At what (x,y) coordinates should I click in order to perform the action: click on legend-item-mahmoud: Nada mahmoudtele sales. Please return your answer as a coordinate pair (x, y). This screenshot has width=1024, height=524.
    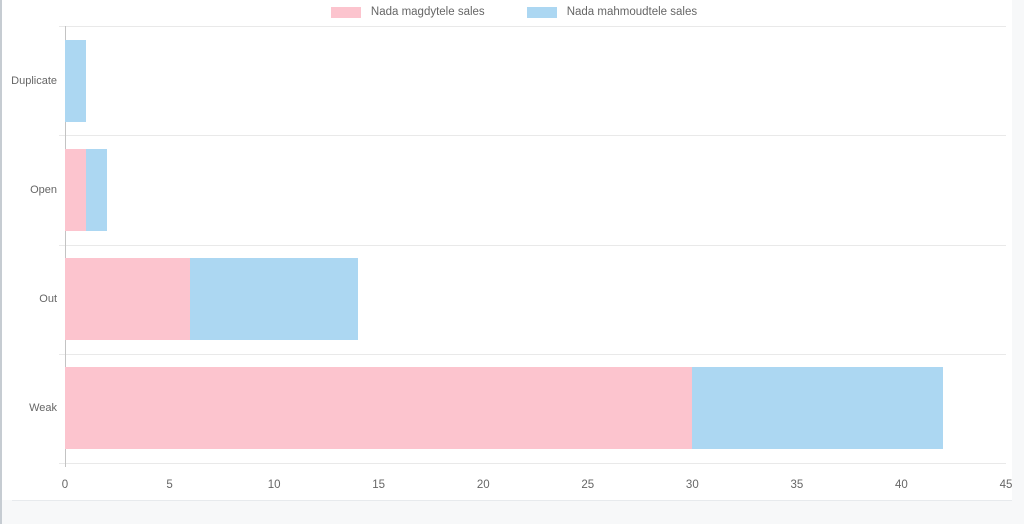
    Looking at the image, I should click on (612, 12).